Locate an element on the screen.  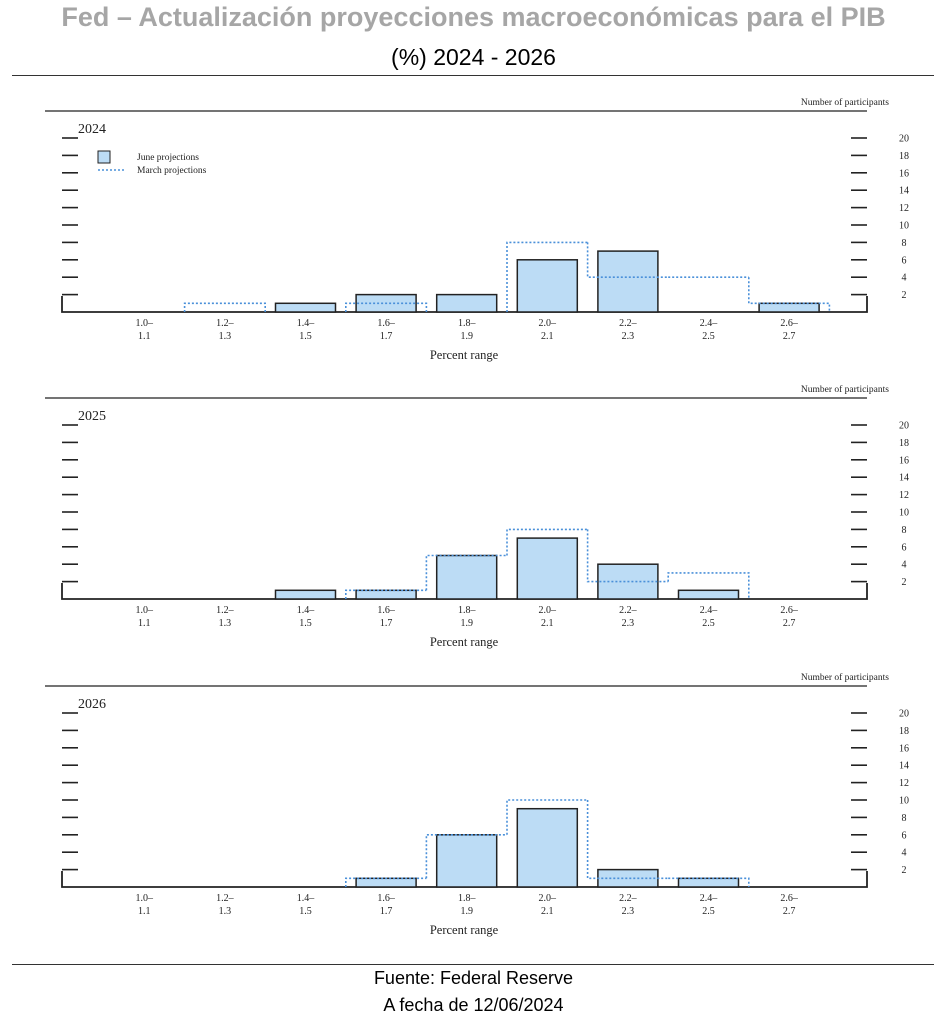
top-divider is located at coordinates (473, 75).